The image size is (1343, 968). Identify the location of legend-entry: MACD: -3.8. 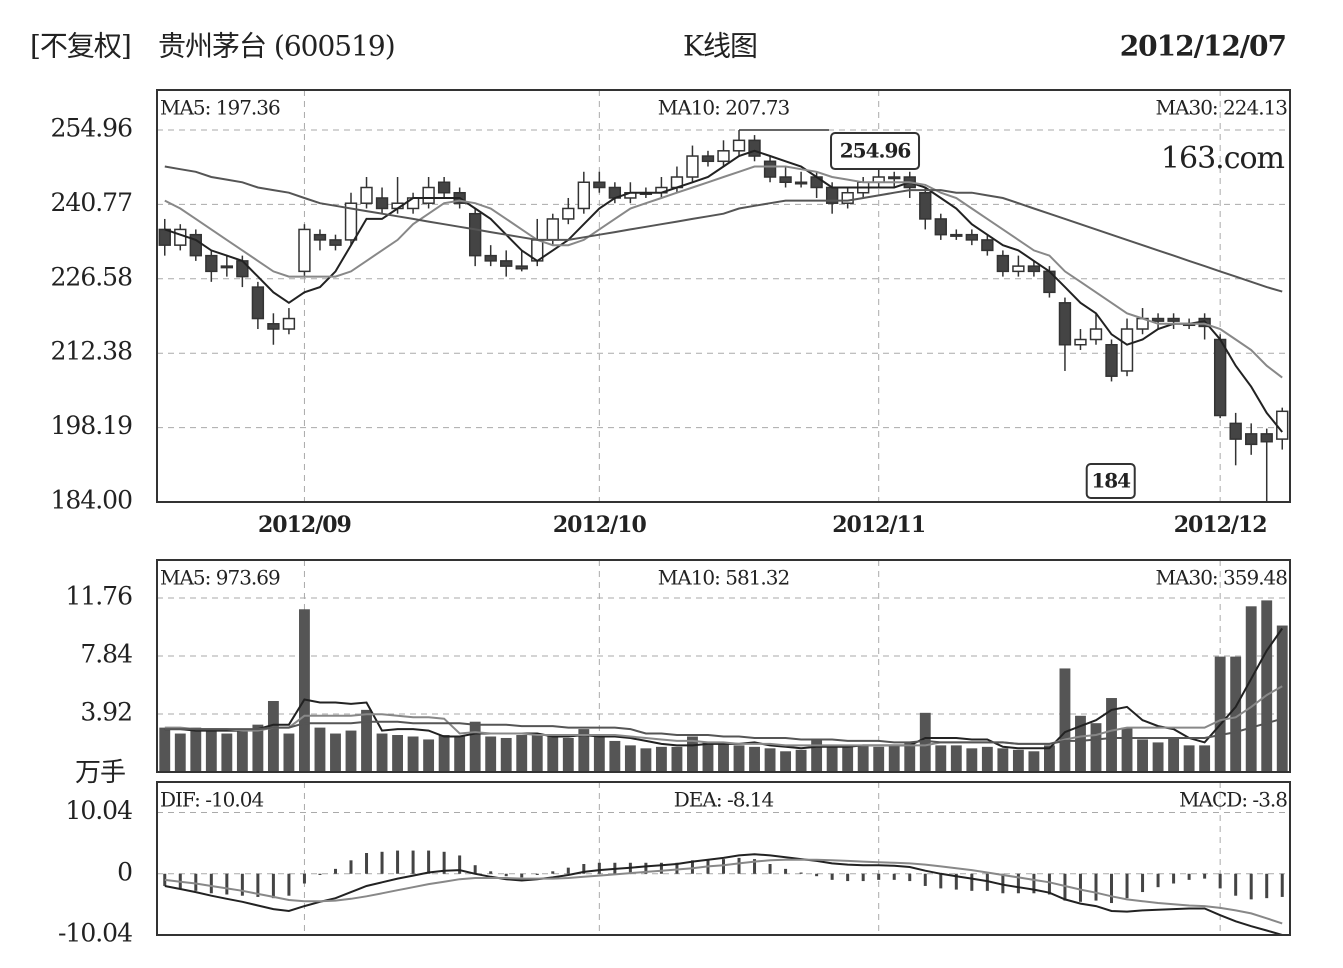
(1233, 800).